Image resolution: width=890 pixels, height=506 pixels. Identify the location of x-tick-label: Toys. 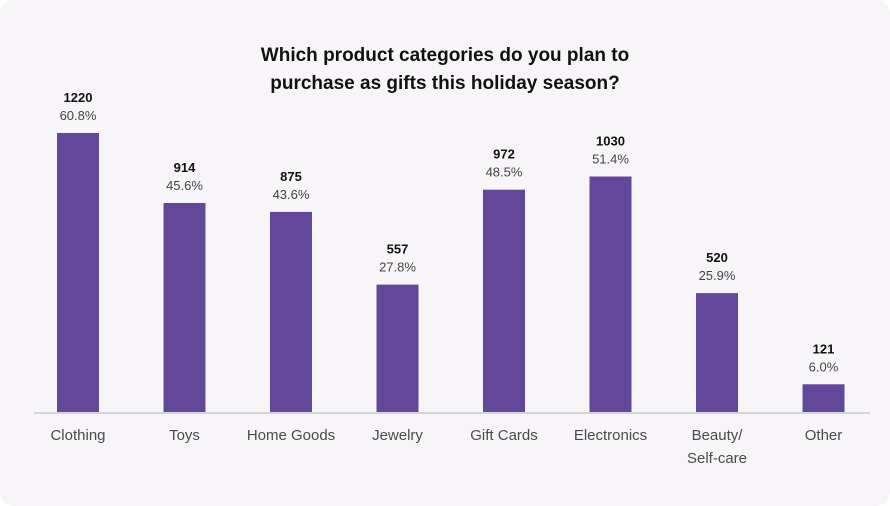
(184, 435).